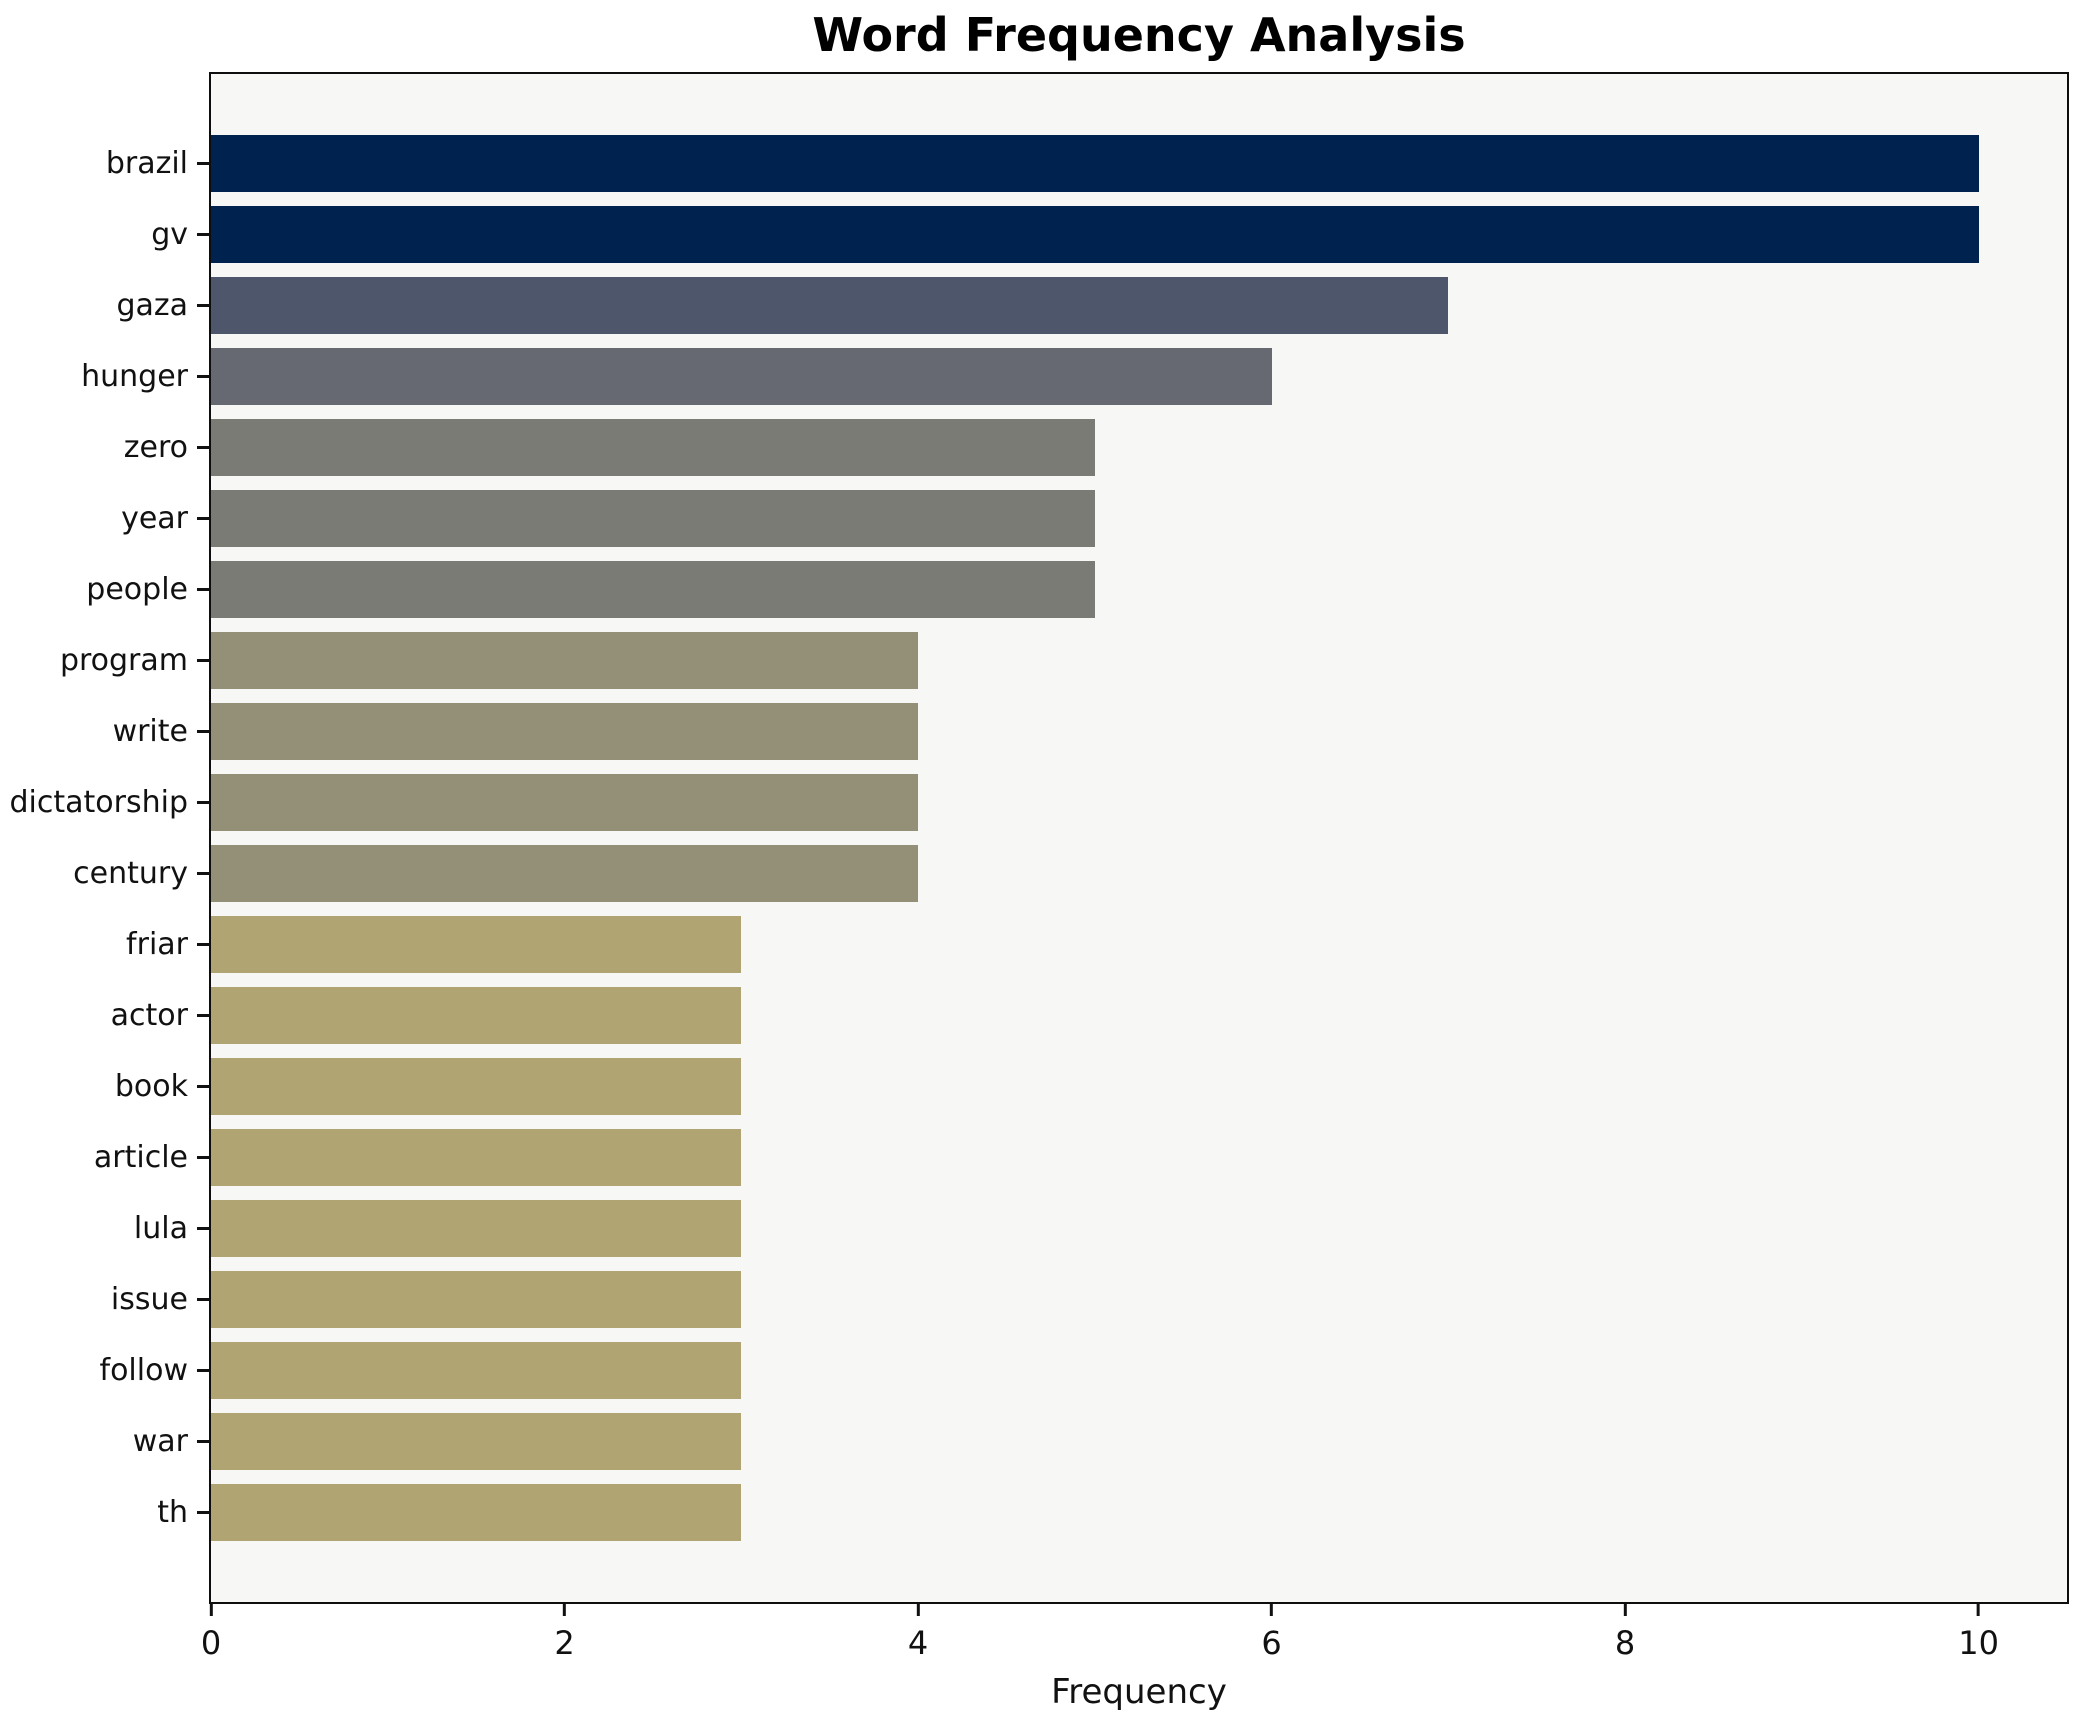  I want to click on x-tick-label: 6, so click(1271, 1643).